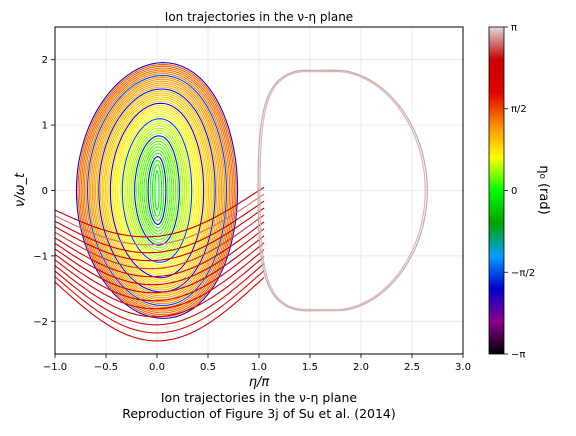 The height and width of the screenshot is (436, 576). I want to click on colorbar-ticks: −π −π/2 0 π/2 π, so click(519, 192).